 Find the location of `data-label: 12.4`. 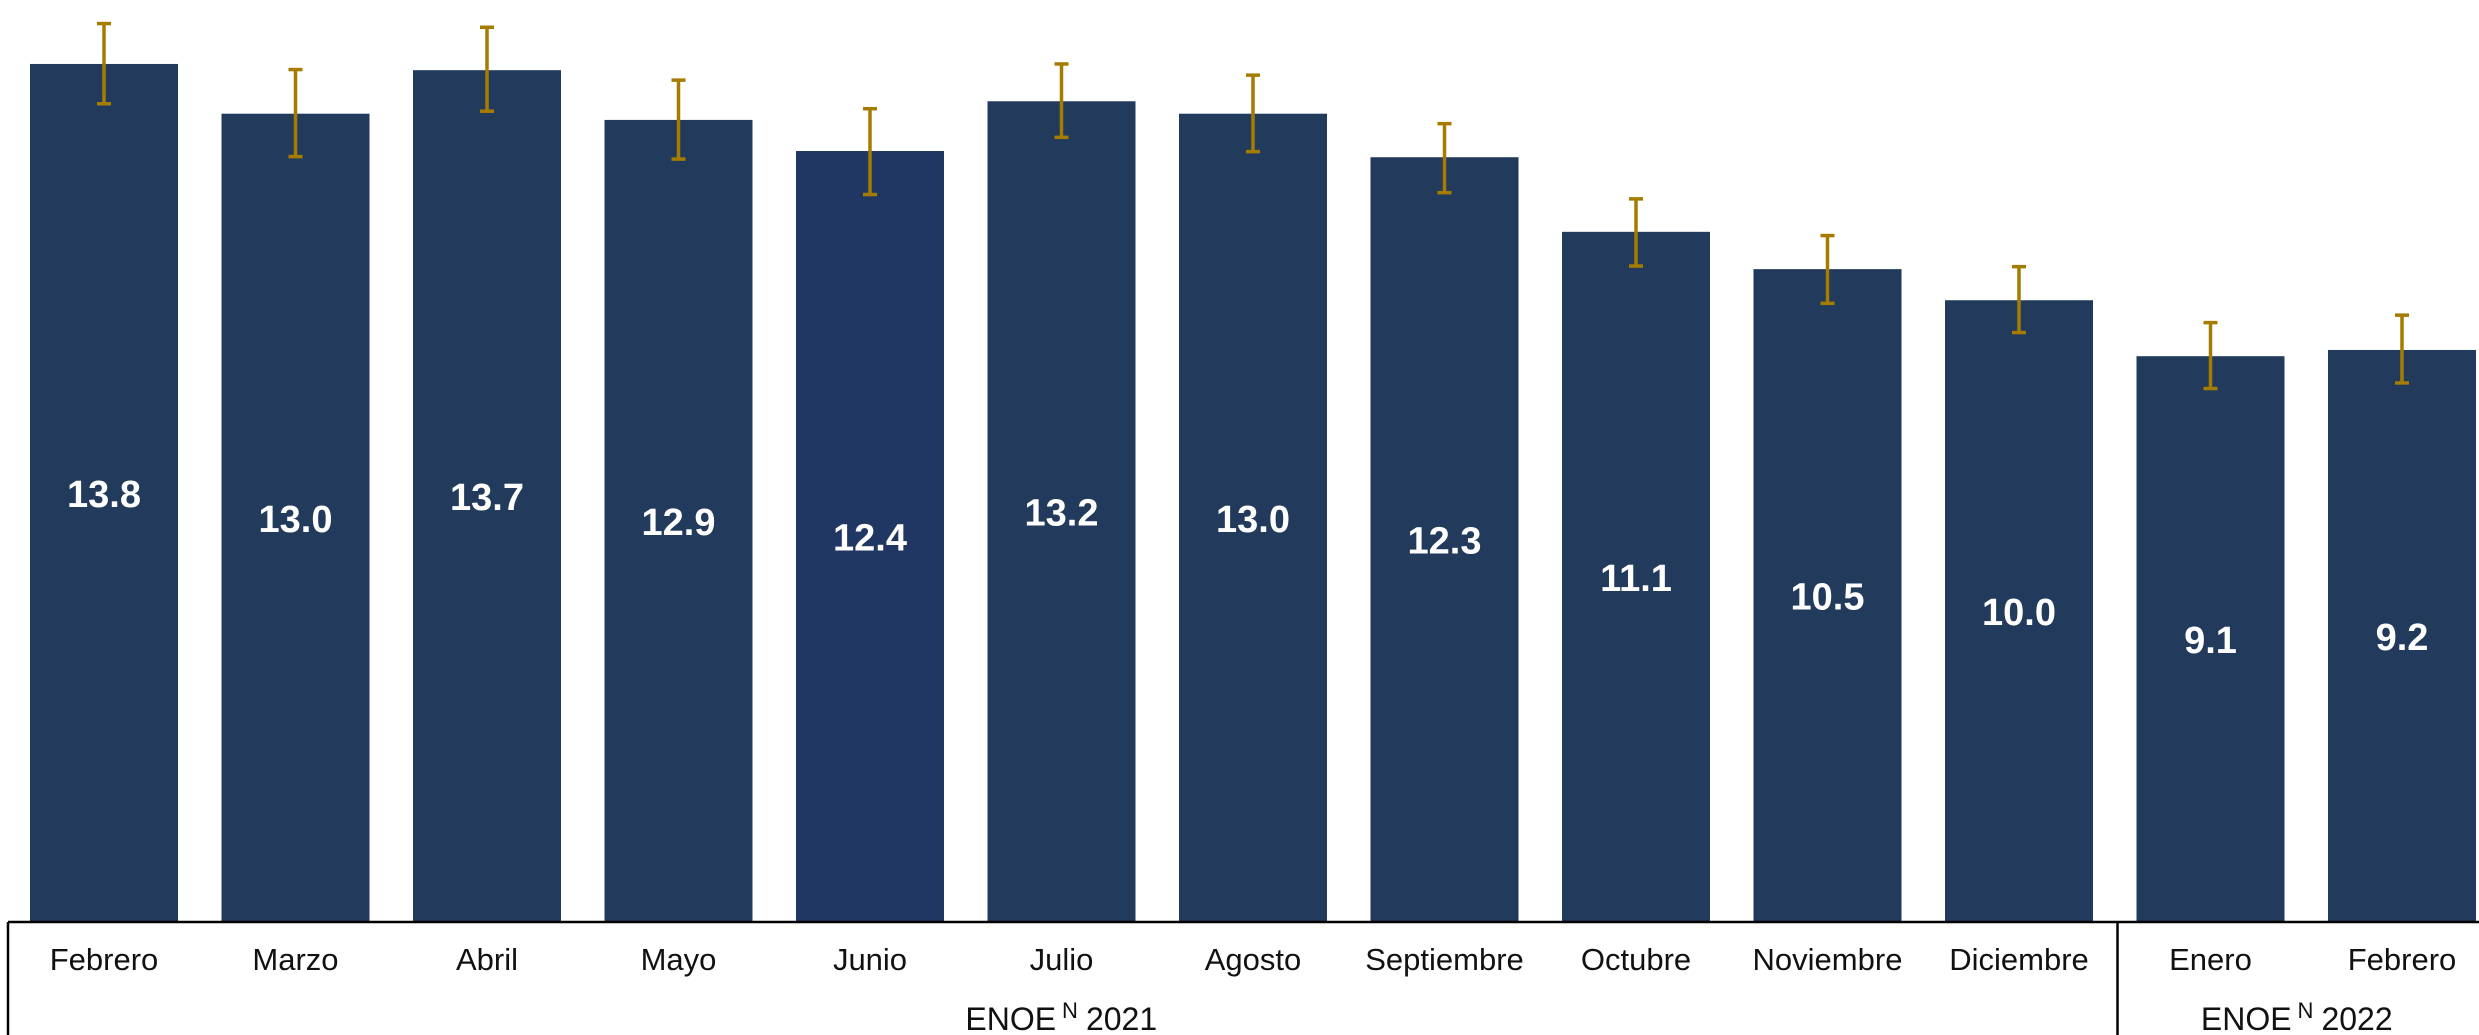

data-label: 12.4 is located at coordinates (870, 539).